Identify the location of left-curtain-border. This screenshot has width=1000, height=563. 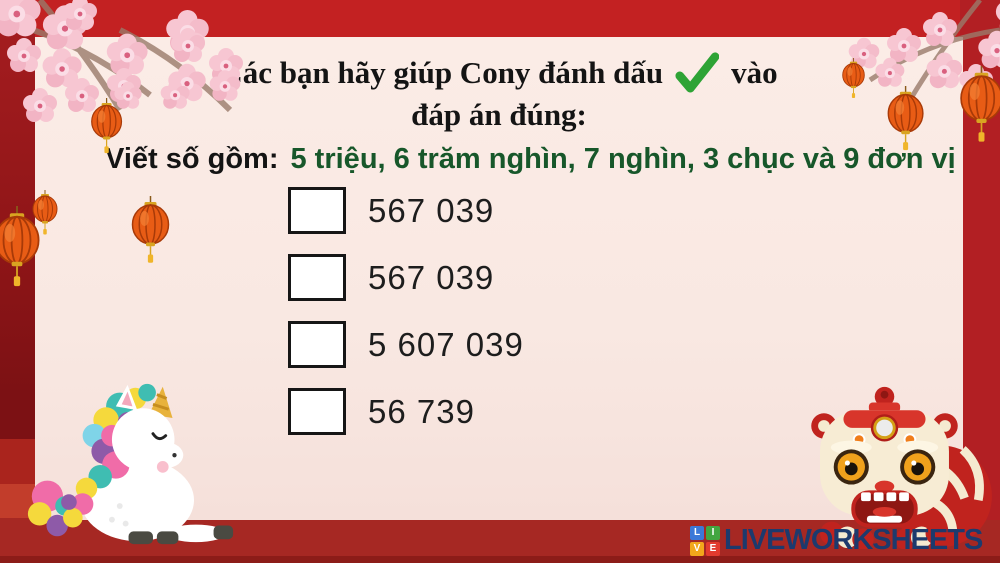
(17, 281).